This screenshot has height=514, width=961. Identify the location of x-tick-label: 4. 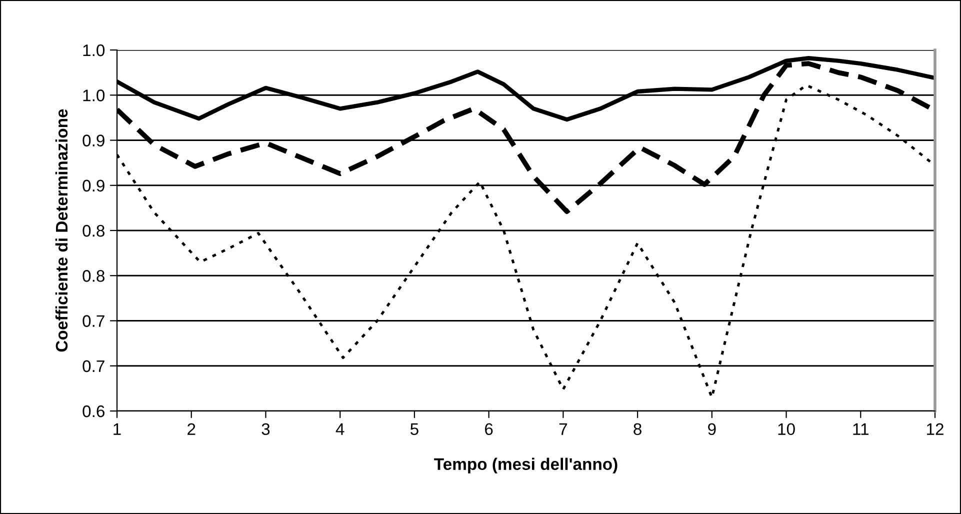
(340, 429).